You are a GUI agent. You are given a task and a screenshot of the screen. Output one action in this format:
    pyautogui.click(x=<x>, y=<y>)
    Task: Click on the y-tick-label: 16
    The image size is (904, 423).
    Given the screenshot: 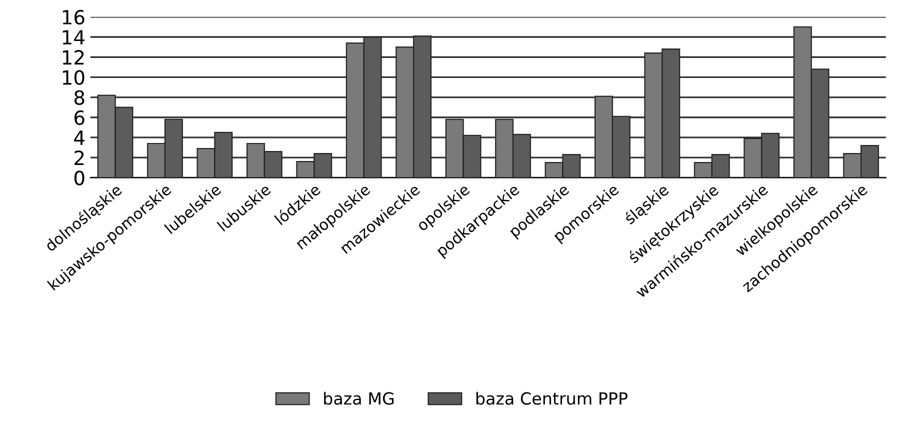 What is the action you would take?
    pyautogui.click(x=73, y=17)
    